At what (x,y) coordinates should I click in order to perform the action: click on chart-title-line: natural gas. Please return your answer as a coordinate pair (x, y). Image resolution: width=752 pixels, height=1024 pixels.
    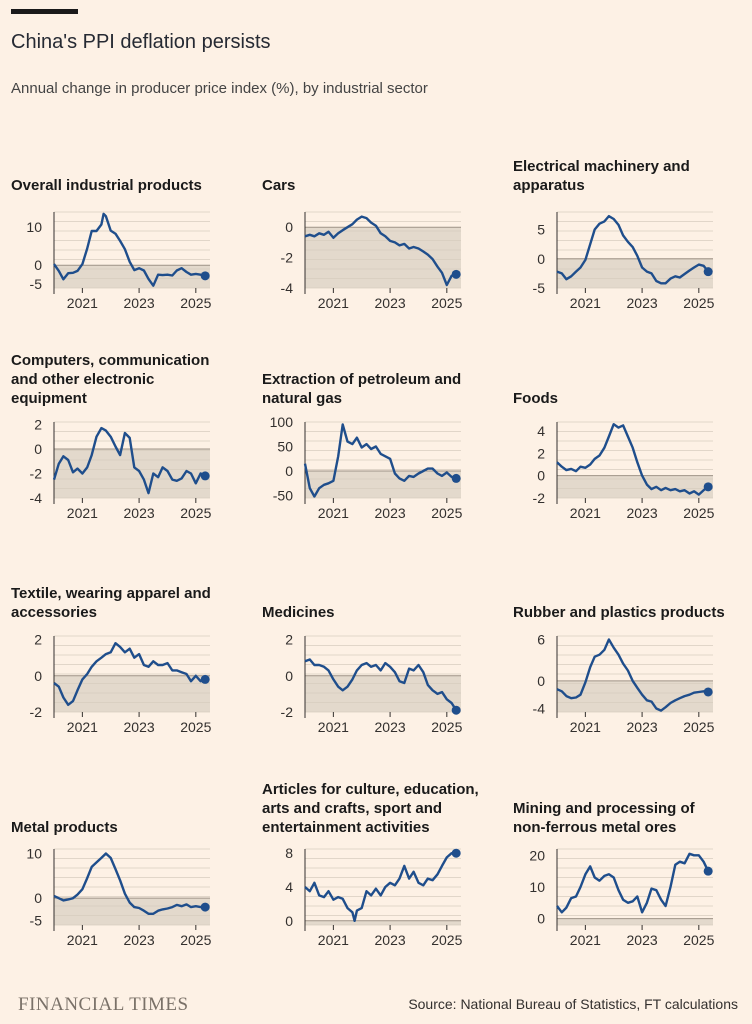
    Looking at the image, I should click on (302, 398).